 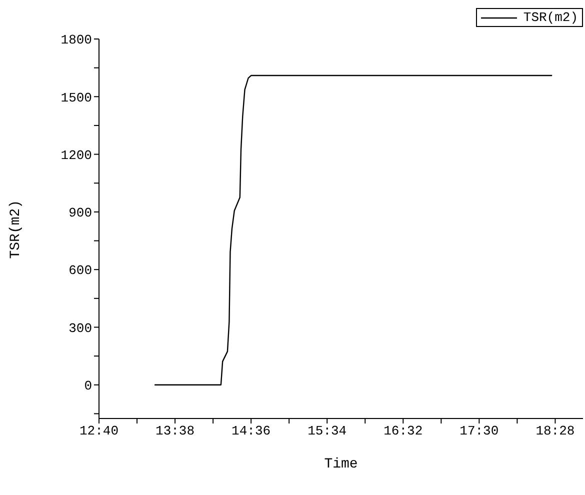 What do you see at coordinates (99, 431) in the screenshot?
I see `x-tick-label: 12:40` at bounding box center [99, 431].